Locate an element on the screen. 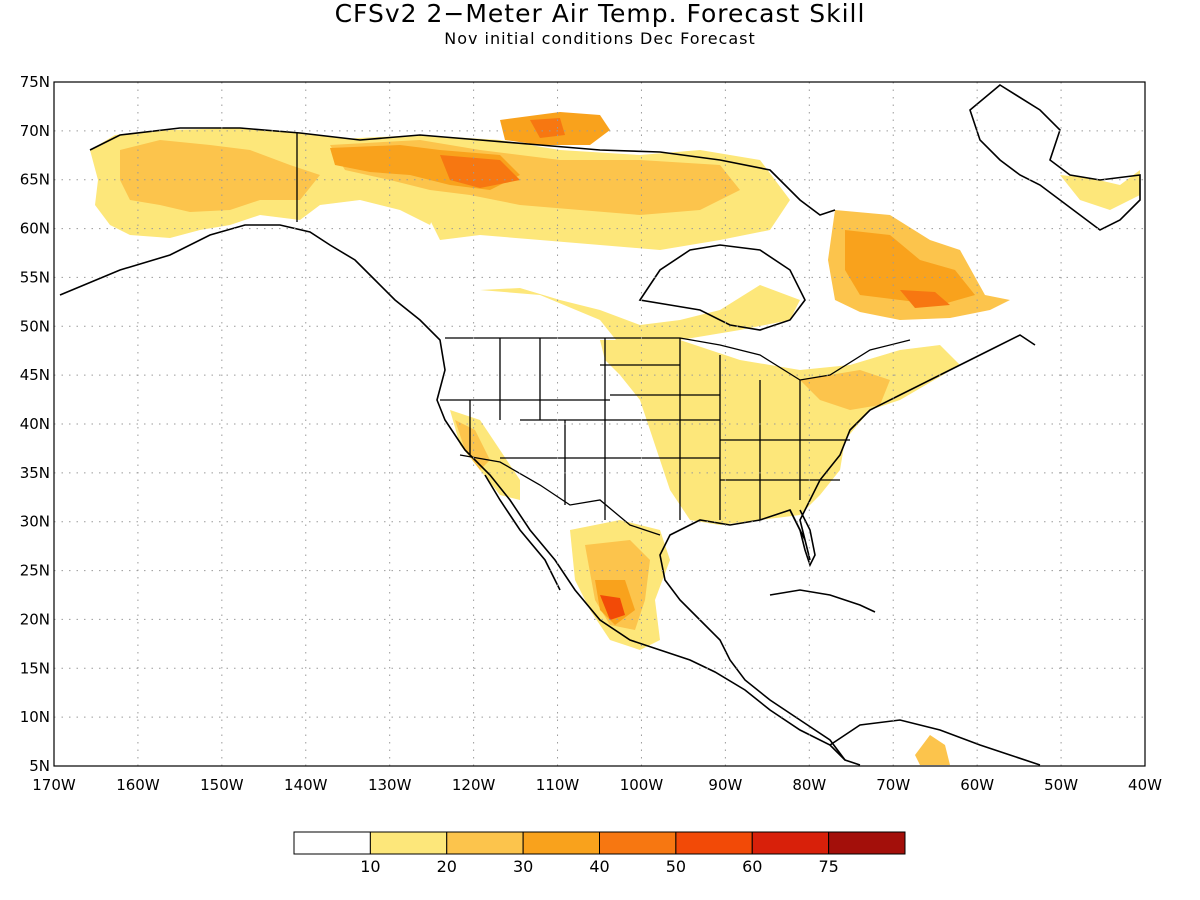 Image resolution: width=1200 pixels, height=900 pixels. coastline-hudson is located at coordinates (722, 287).